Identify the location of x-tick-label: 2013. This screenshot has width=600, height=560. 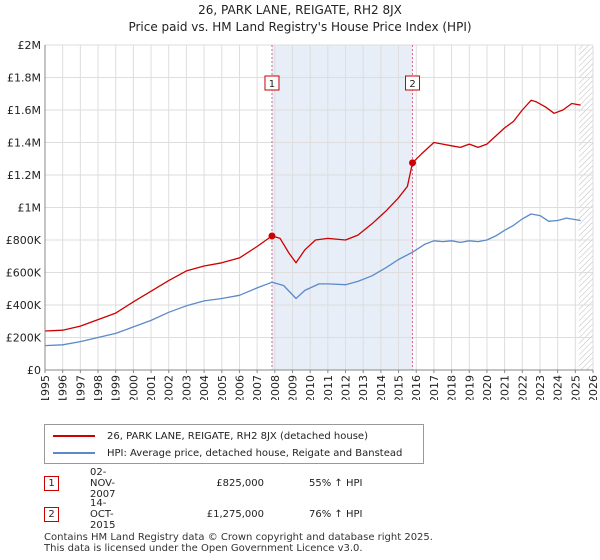
(363, 387).